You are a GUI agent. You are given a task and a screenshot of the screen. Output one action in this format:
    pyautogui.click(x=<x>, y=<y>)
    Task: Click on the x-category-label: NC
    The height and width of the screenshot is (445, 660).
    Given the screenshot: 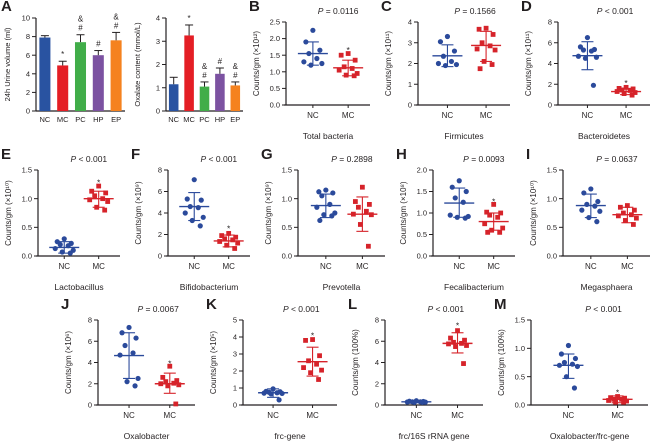 What is the action you would take?
    pyautogui.click(x=173, y=119)
    